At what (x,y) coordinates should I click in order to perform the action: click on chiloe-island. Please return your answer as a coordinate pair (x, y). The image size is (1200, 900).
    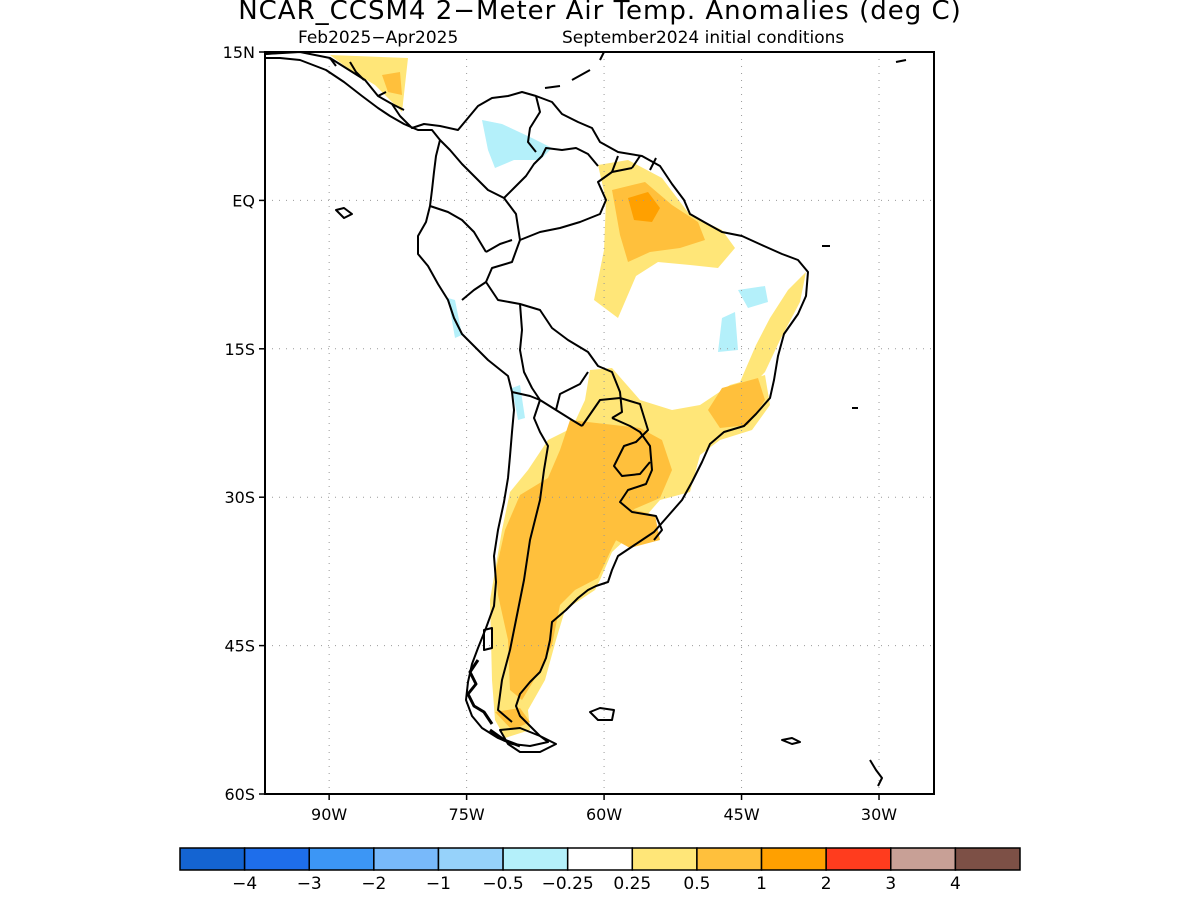
    Looking at the image, I should click on (488, 639).